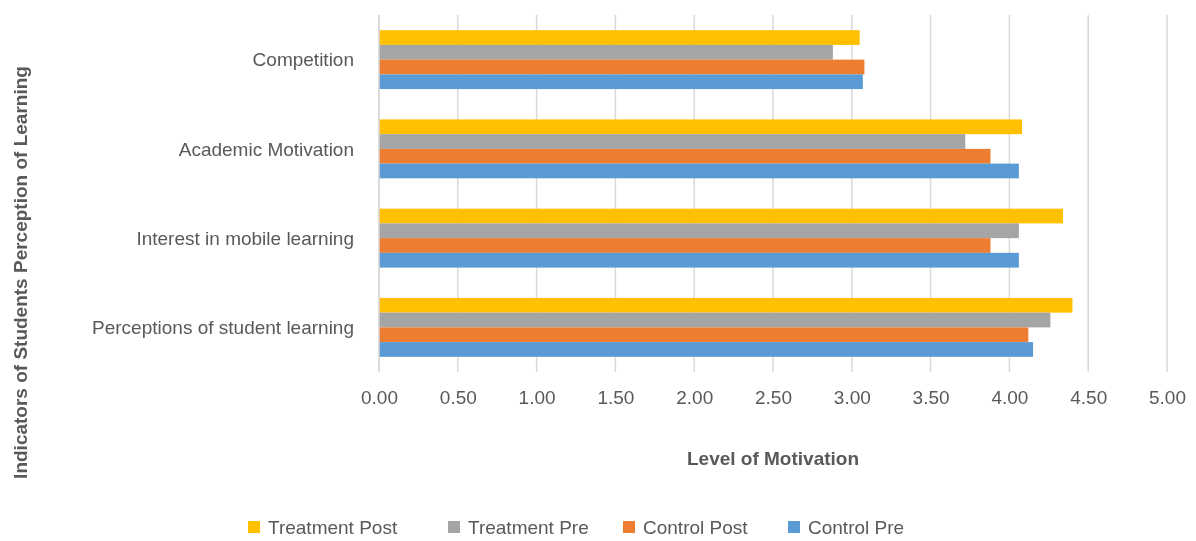  I want to click on y-tick-label: Academic Motivation, so click(266, 149).